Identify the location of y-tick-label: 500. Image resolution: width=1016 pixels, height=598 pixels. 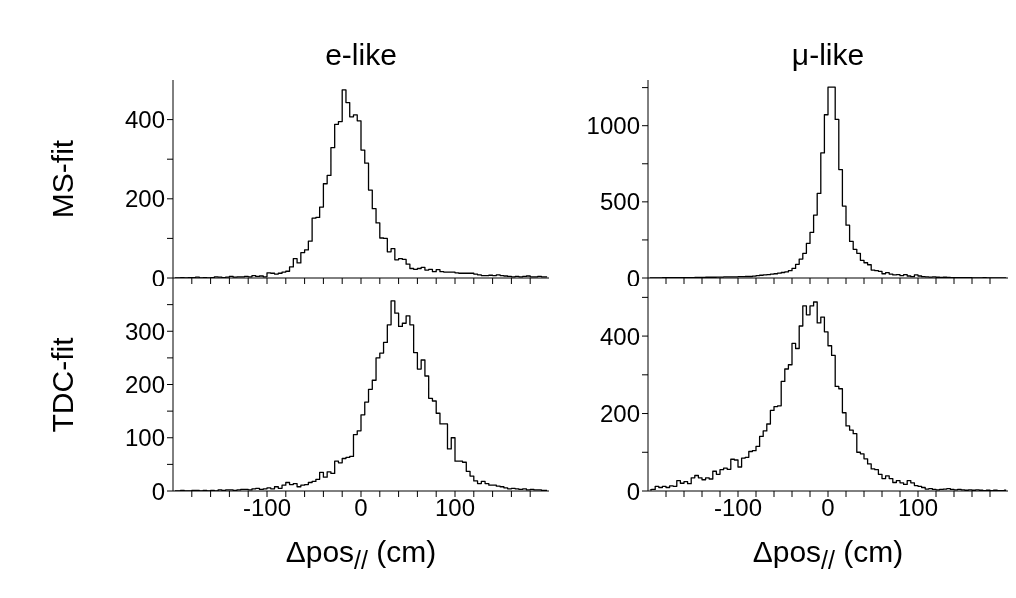
(619, 202).